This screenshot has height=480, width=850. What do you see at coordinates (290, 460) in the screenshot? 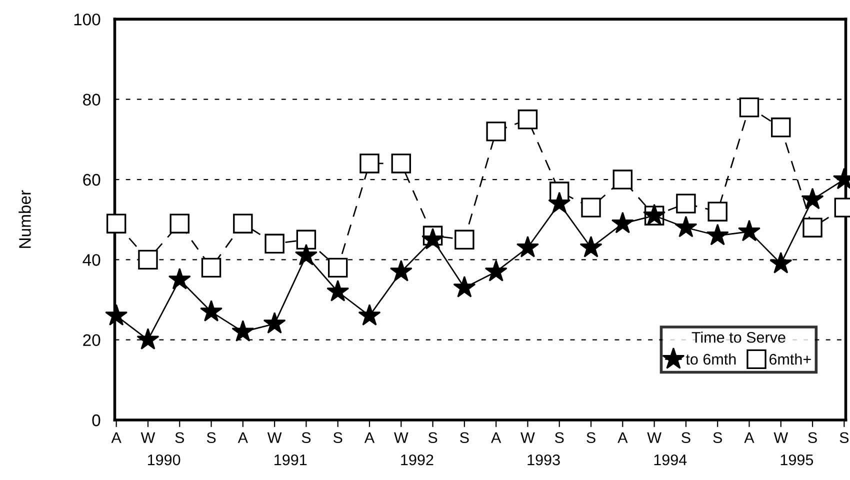
I see `text: 1991` at bounding box center [290, 460].